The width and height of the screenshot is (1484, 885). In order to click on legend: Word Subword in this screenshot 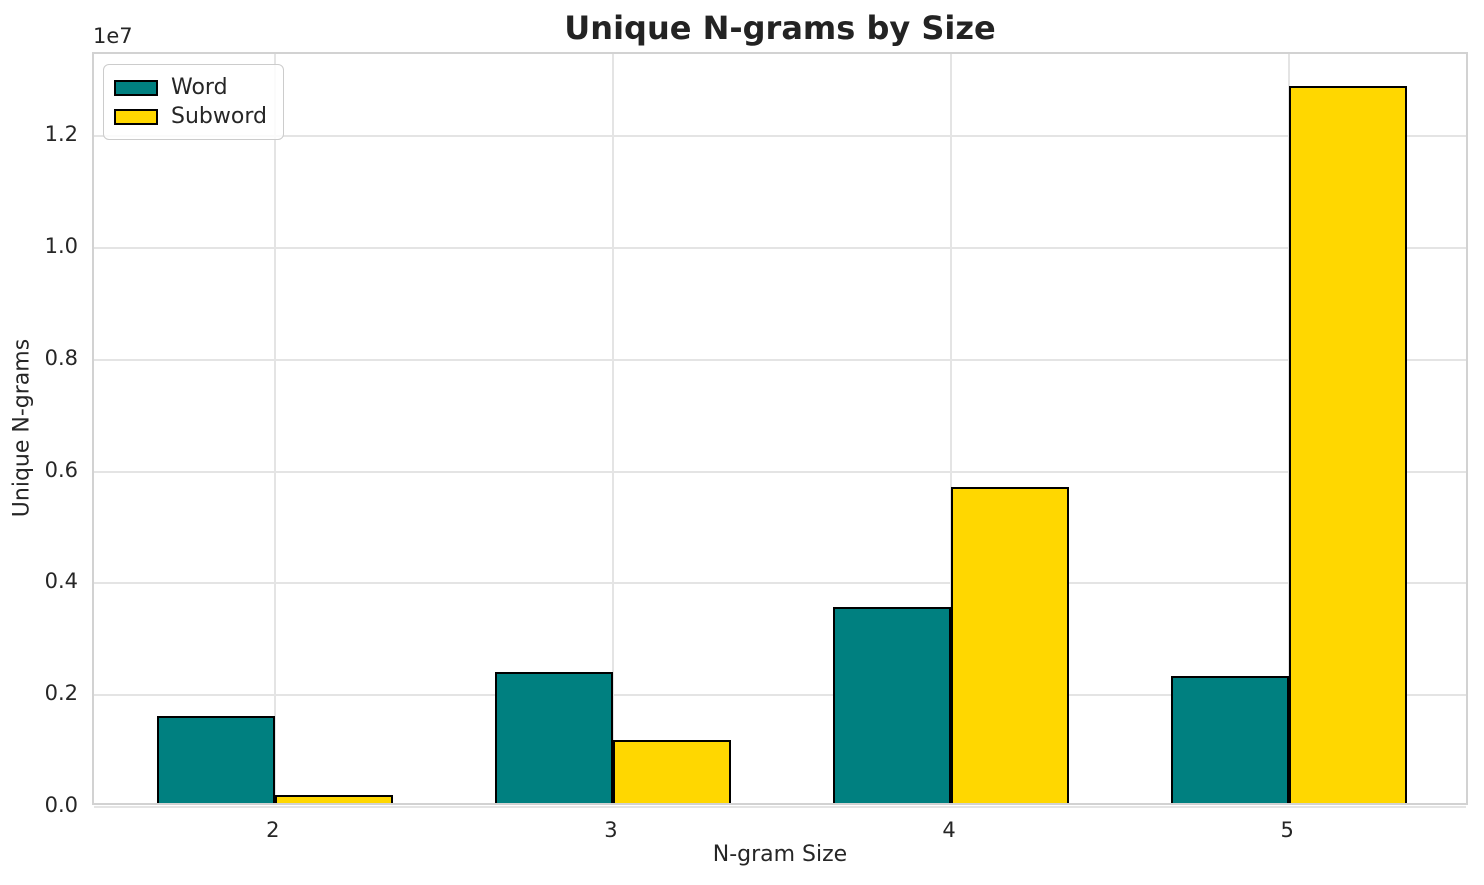, I will do `click(193, 102)`.